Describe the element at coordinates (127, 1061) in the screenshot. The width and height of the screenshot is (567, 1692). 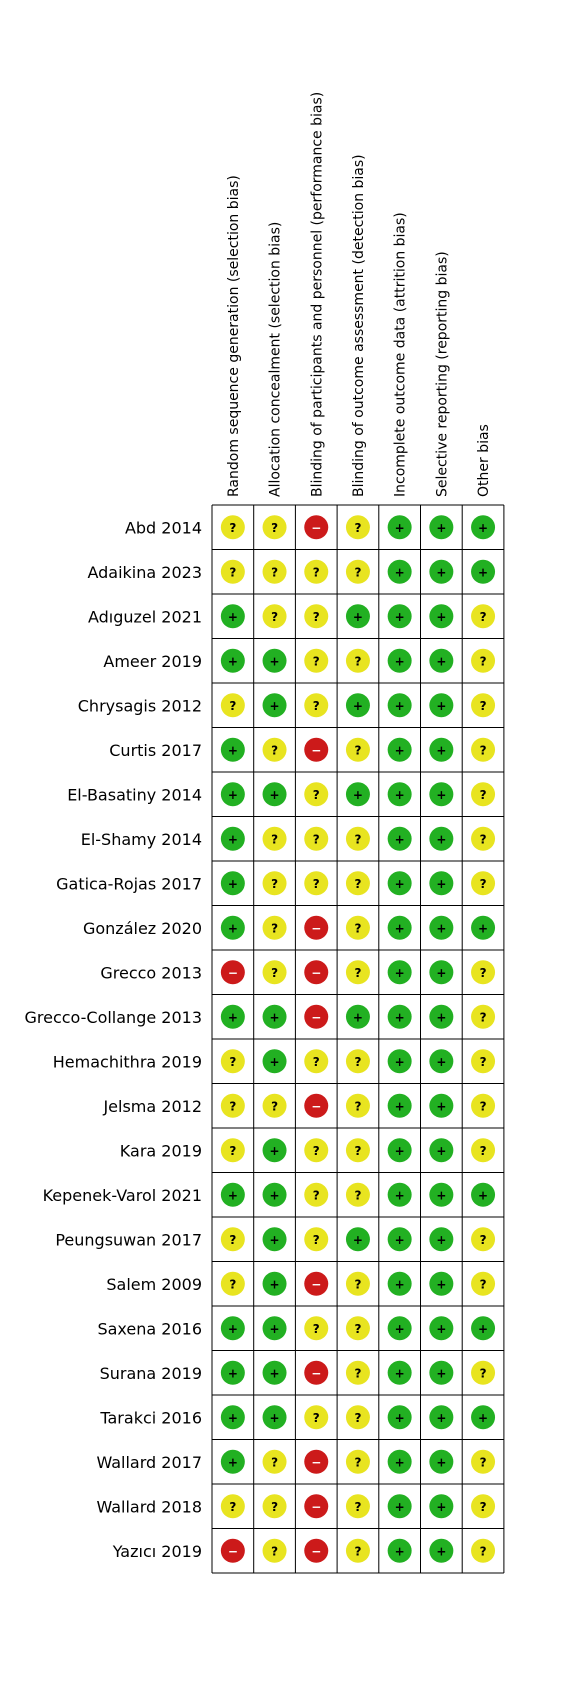
I see `study-label: Hemachithra 2019` at that location.